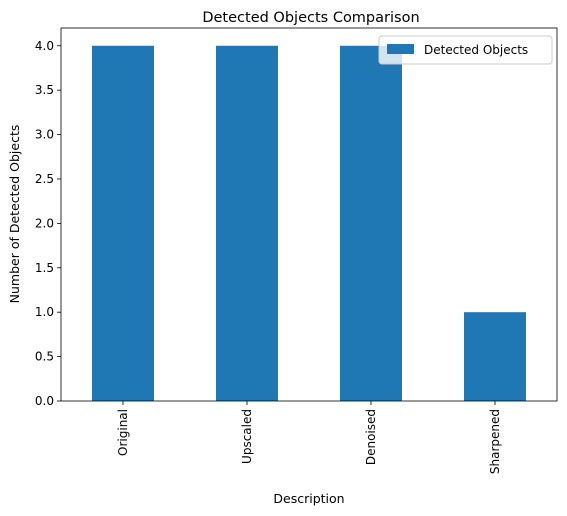 The width and height of the screenshot is (567, 516). Describe the element at coordinates (495, 441) in the screenshot. I see `x-tick-label-sharpened: Sharpened` at that location.